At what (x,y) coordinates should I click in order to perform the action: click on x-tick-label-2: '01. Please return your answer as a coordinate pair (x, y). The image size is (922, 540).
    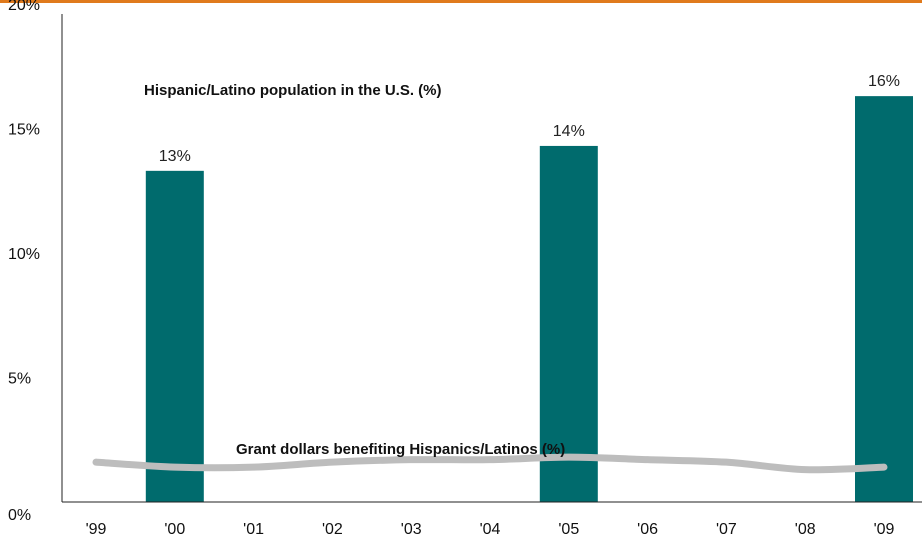
    Looking at the image, I should click on (253, 529).